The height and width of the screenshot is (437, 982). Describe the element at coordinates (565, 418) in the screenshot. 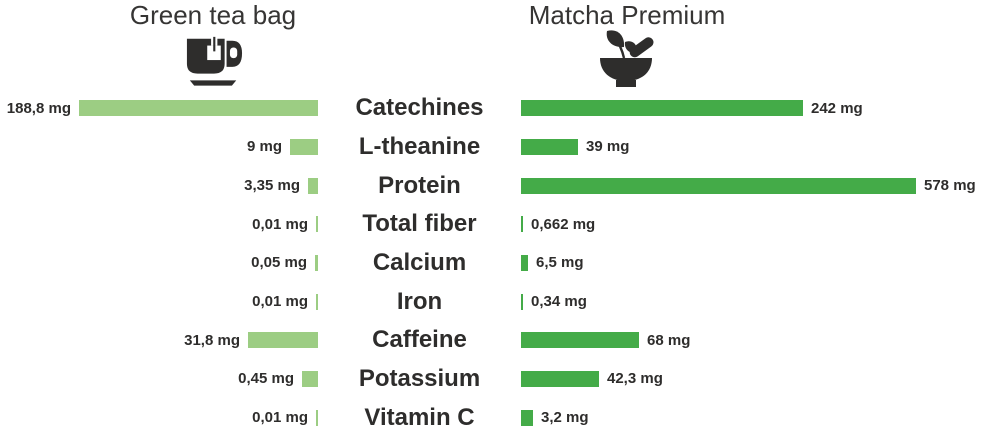

I see `right-value-label: 3,2 mg` at that location.